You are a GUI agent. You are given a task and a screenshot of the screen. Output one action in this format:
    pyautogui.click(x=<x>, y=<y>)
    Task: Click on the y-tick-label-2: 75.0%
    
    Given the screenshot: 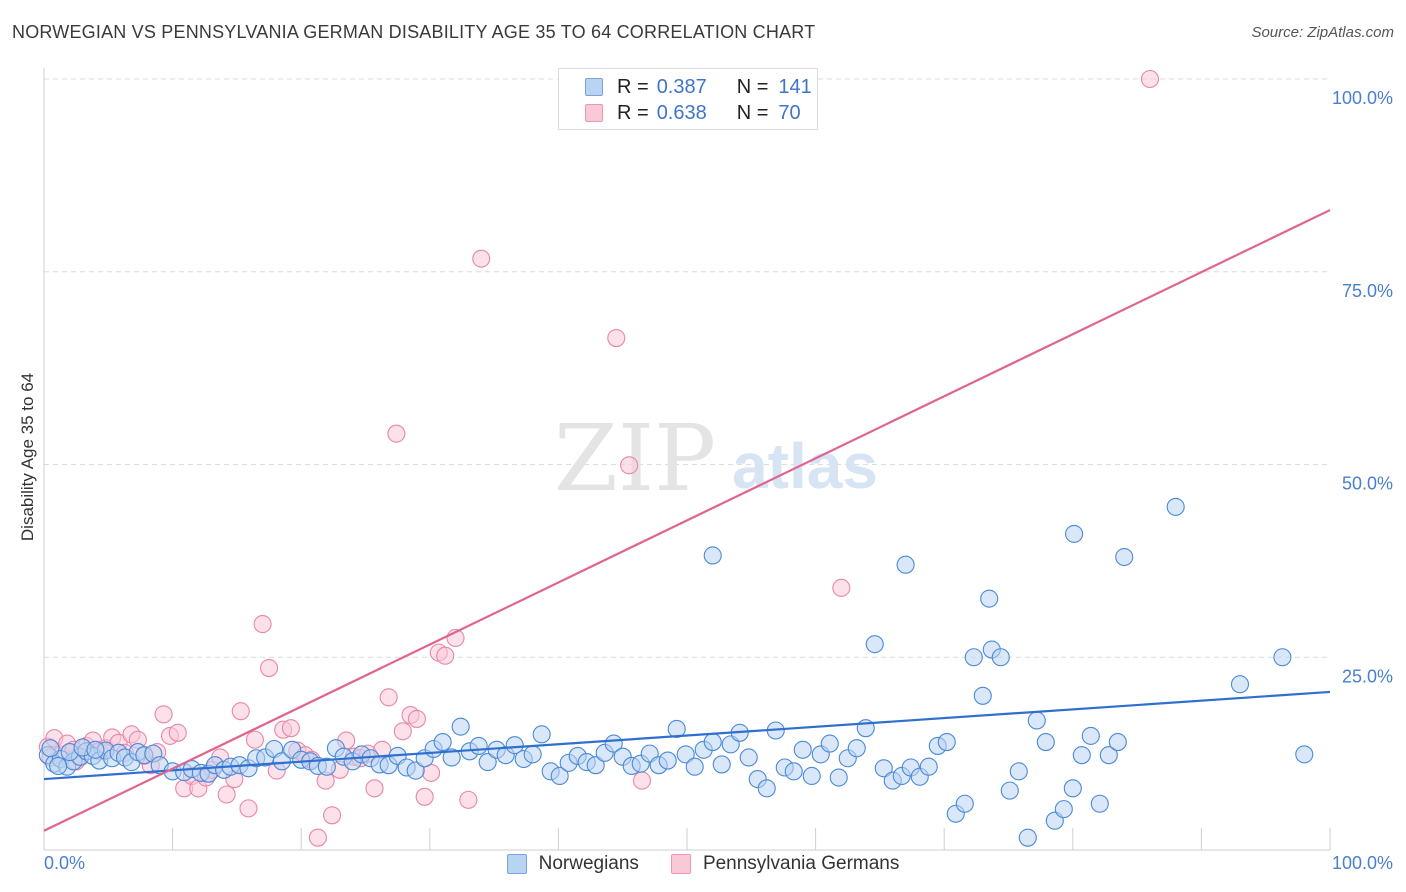 What is the action you would take?
    pyautogui.click(x=1367, y=291)
    